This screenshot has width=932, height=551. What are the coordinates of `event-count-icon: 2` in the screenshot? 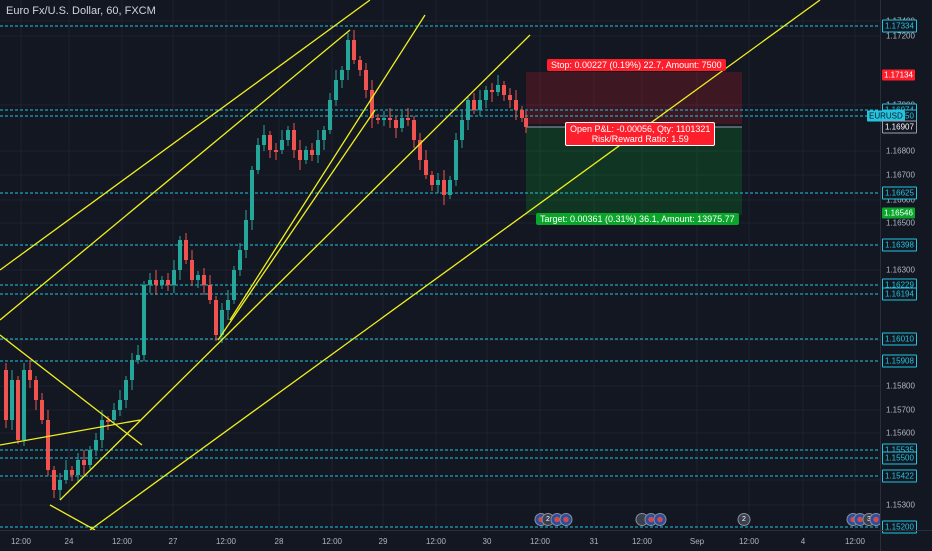 It's located at (744, 519).